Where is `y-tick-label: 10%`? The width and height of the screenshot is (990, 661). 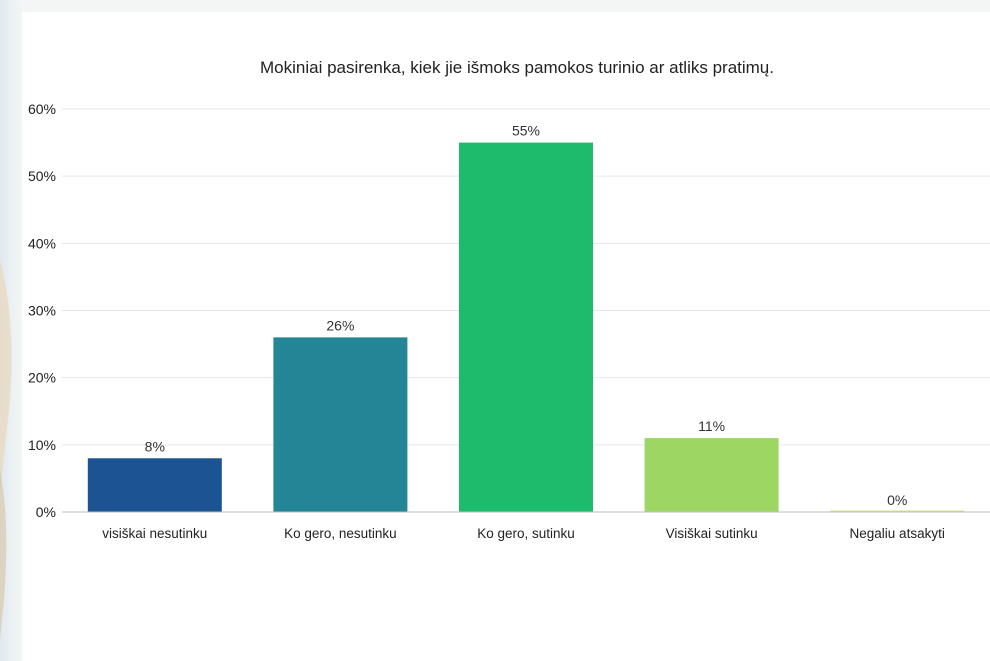 y-tick-label: 10% is located at coordinates (42, 445).